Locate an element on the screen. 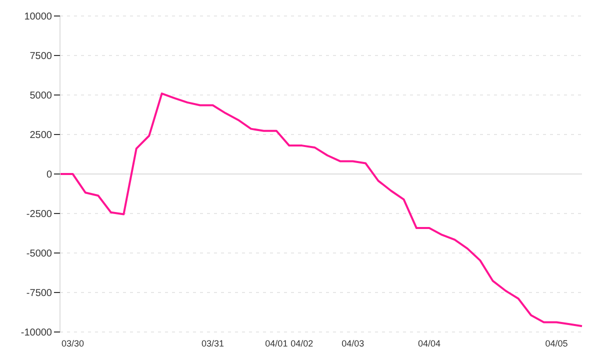 This screenshot has height=360, width=600. y-tick-label: -10000 is located at coordinates (36, 333).